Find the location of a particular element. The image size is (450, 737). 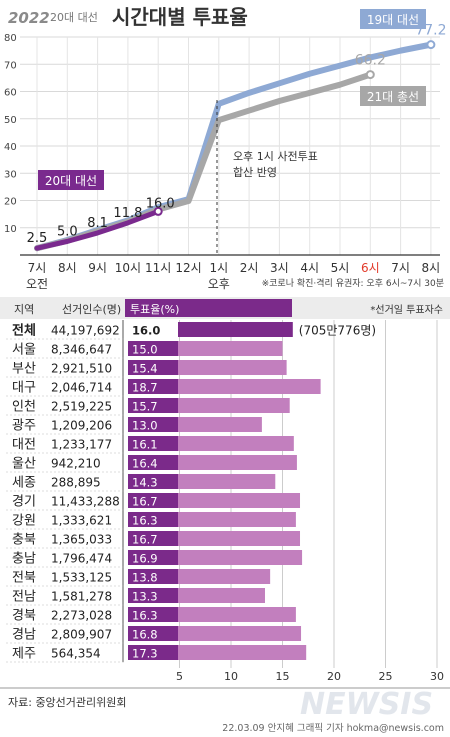

header-rate: 투표율(%) is located at coordinates (154, 309).